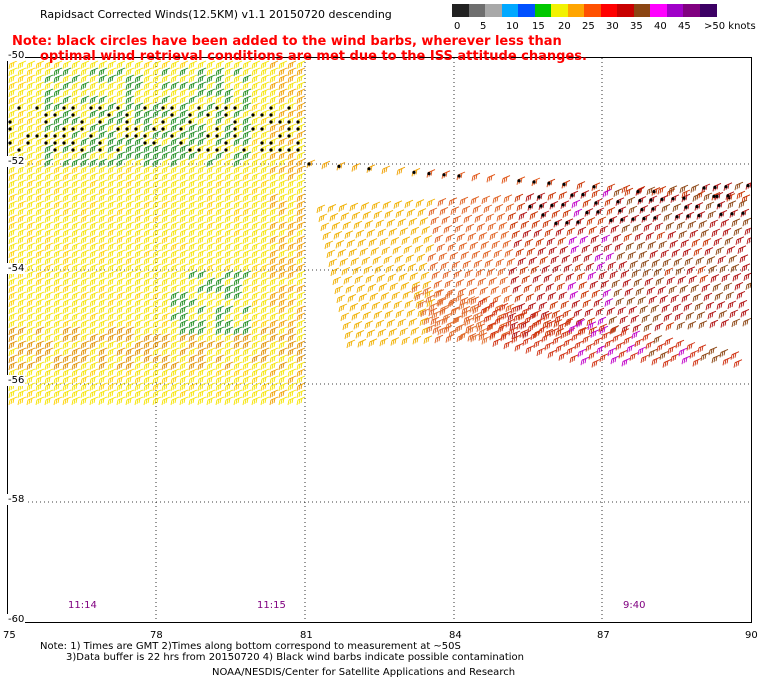 This screenshot has height=688, width=760. Describe the element at coordinates (455, 635) in the screenshot. I see `lon-label-84: 84` at that location.